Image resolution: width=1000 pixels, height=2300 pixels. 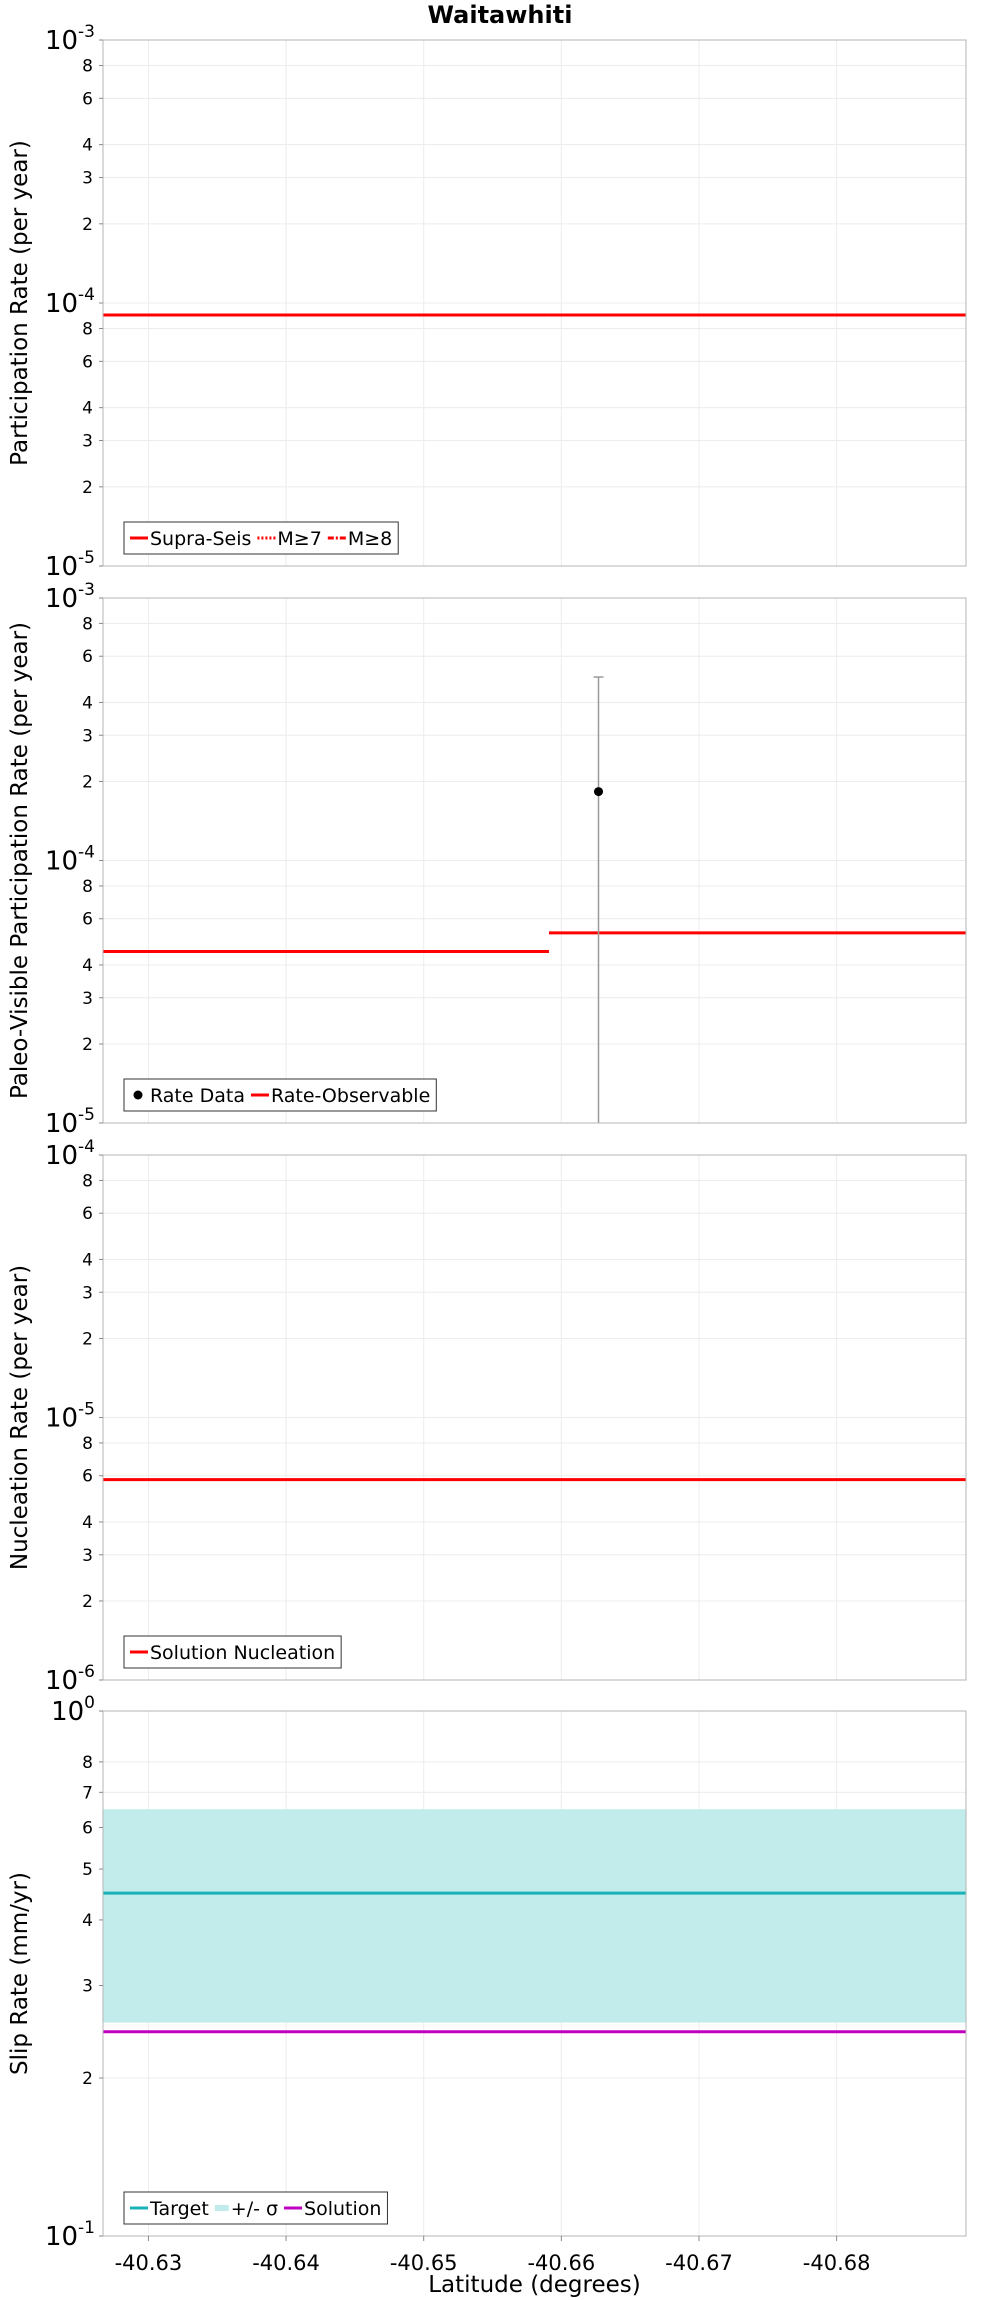 What do you see at coordinates (242, 1653) in the screenshot?
I see `legend-label: Solution Nucleation` at bounding box center [242, 1653].